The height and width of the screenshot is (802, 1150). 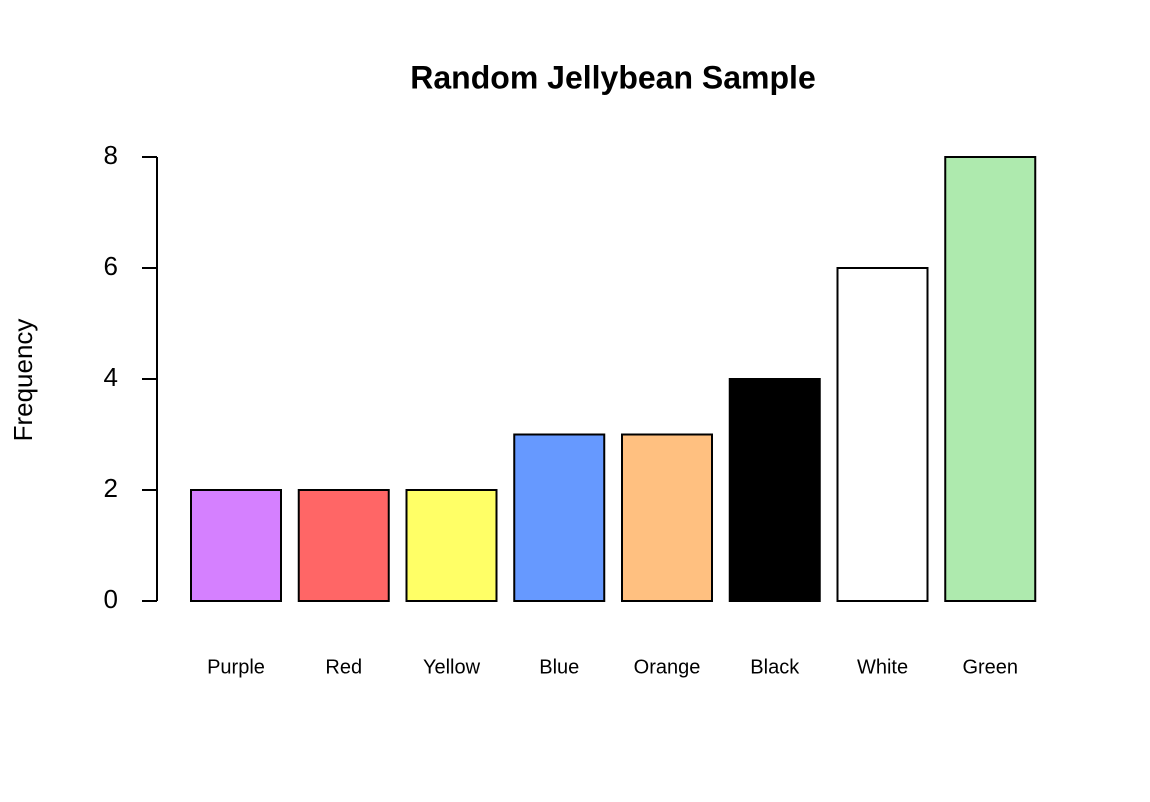 What do you see at coordinates (236, 667) in the screenshot?
I see `x-tick-label: Purple` at bounding box center [236, 667].